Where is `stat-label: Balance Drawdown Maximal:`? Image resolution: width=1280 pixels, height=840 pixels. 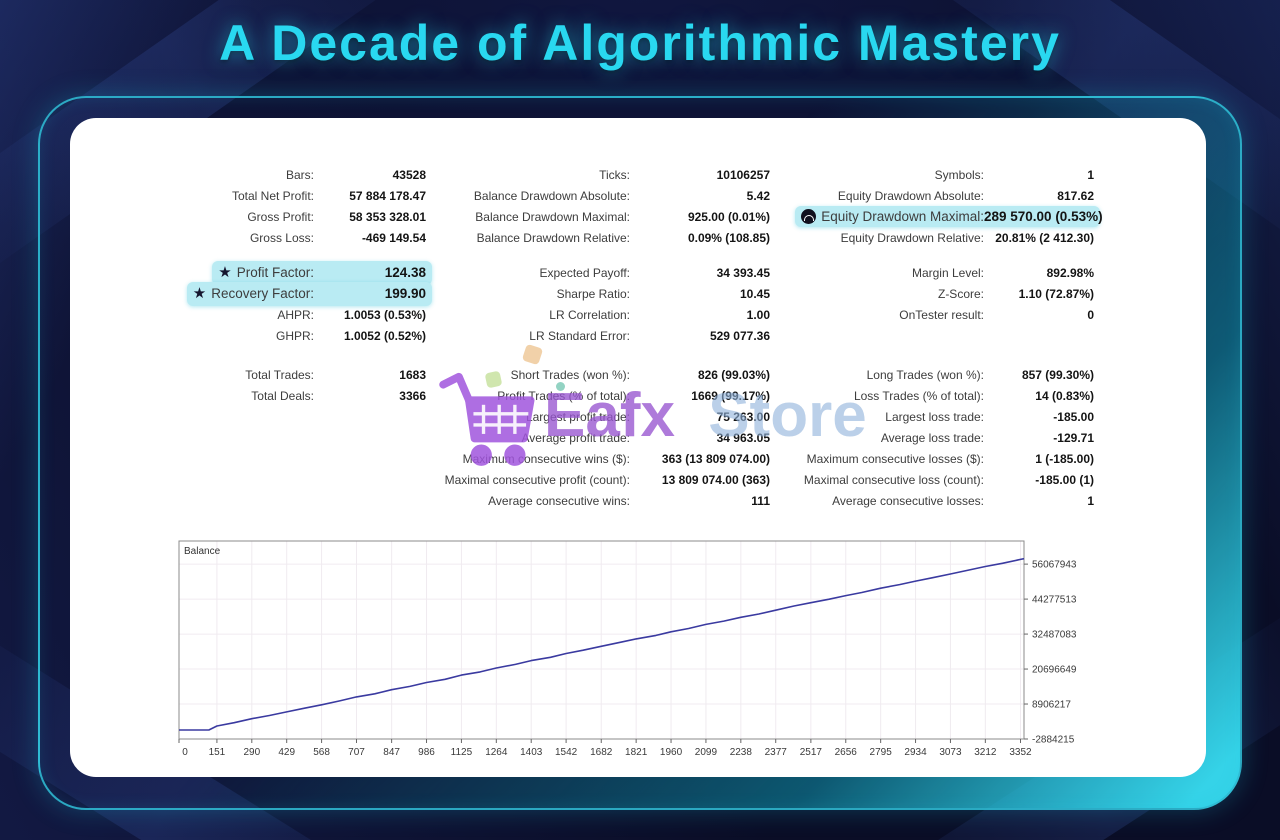
stat-label: Balance Drawdown Maximal: is located at coordinates (552, 216).